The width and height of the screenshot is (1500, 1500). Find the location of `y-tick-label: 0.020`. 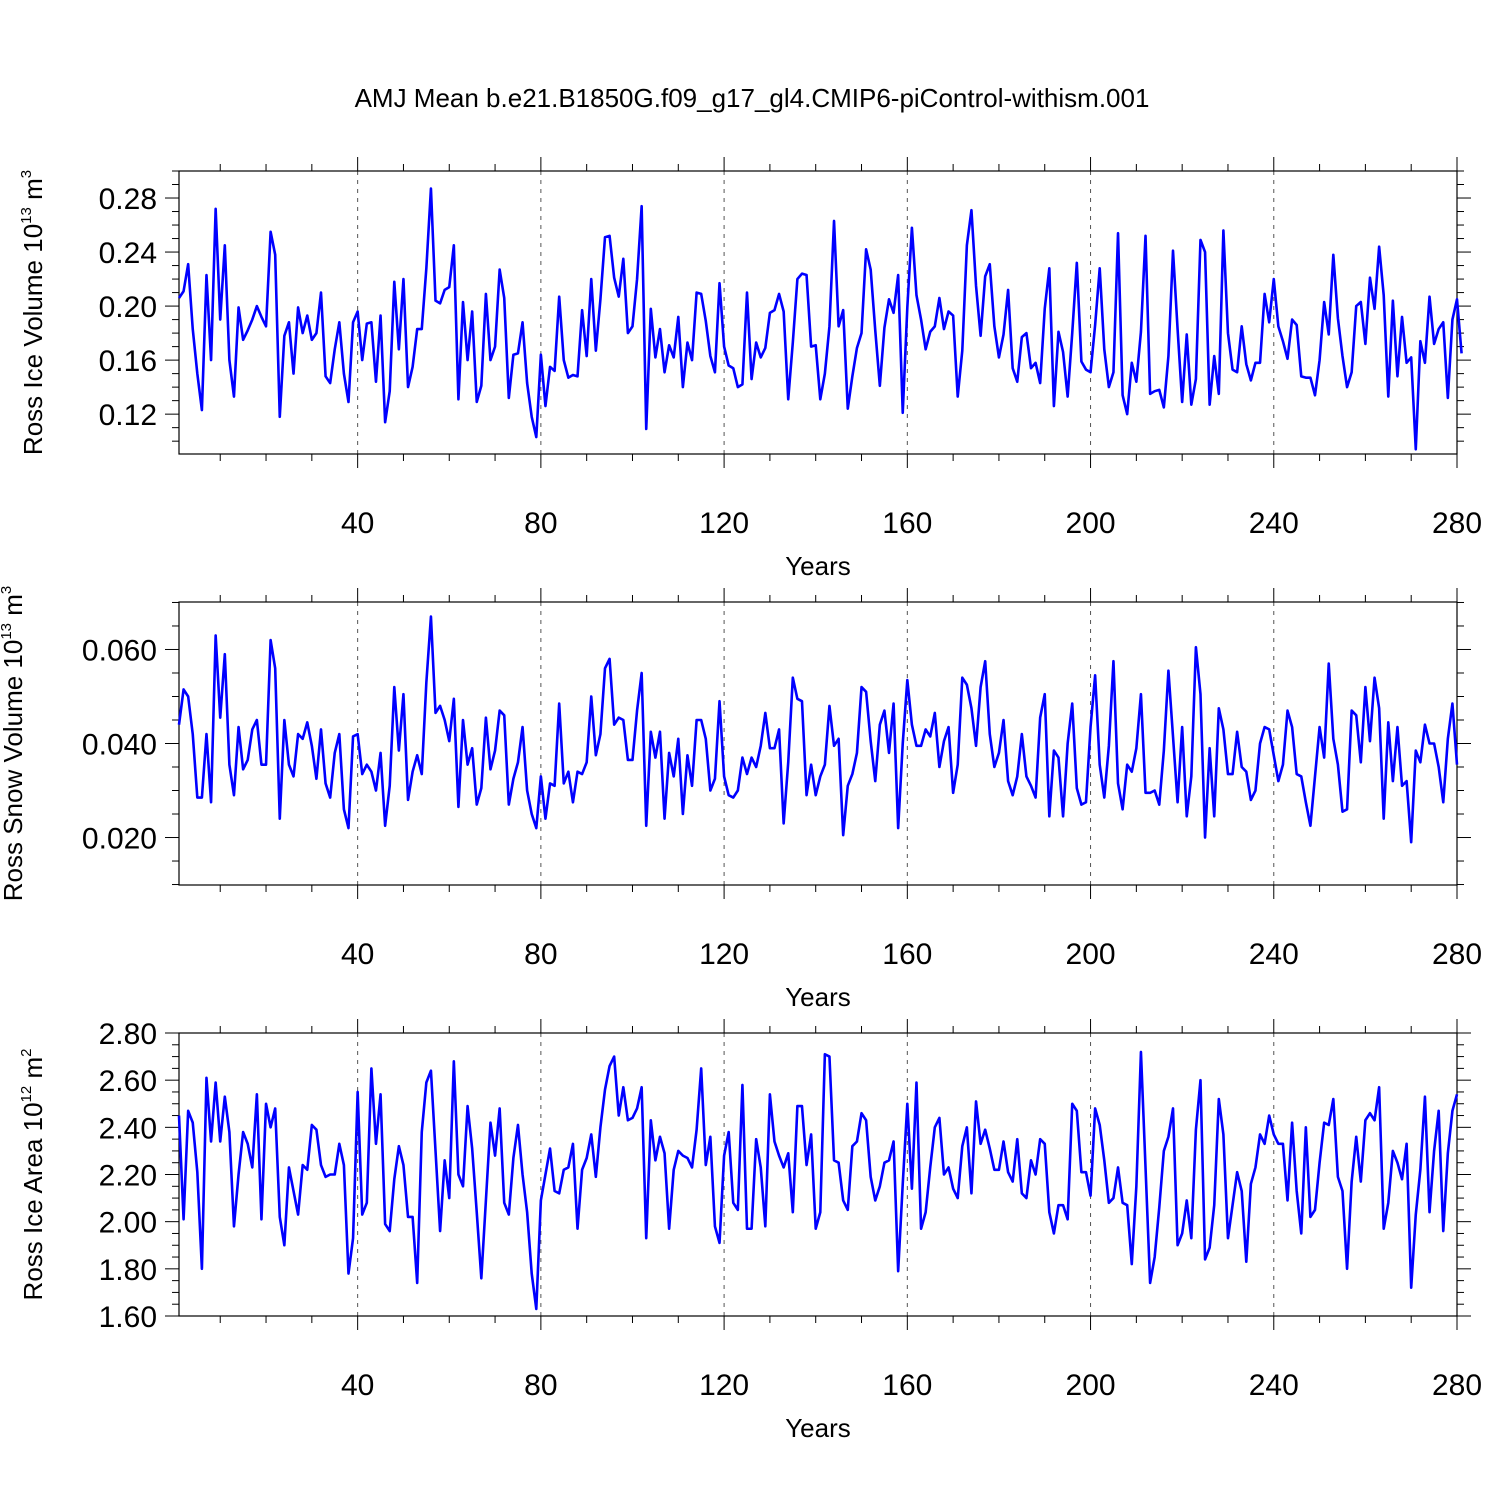

y-tick-label: 0.020 is located at coordinates (119, 839).